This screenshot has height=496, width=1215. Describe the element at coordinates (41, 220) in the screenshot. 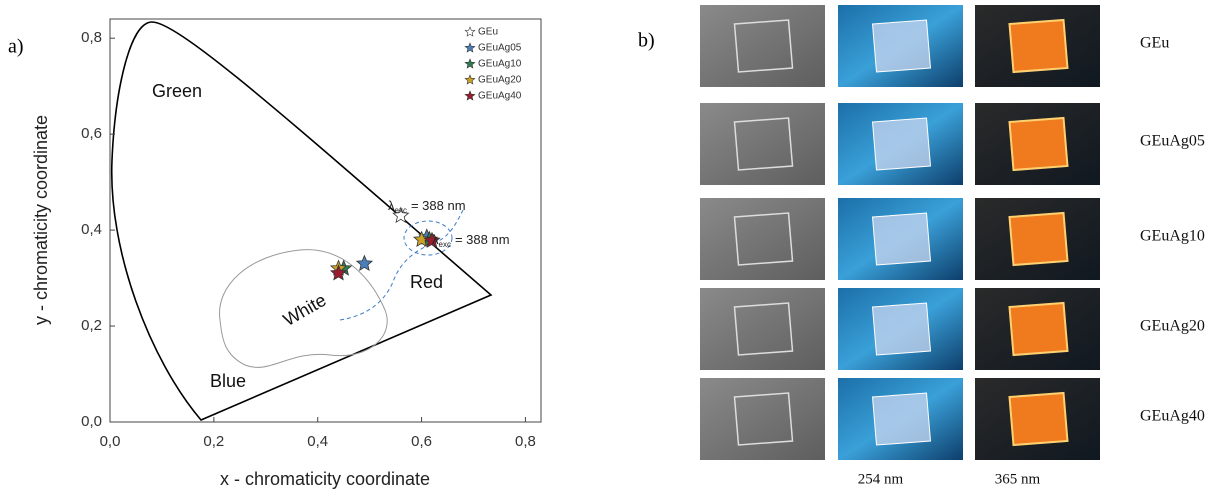

I see `y-axis-title: y - chromaticity coordinate` at that location.